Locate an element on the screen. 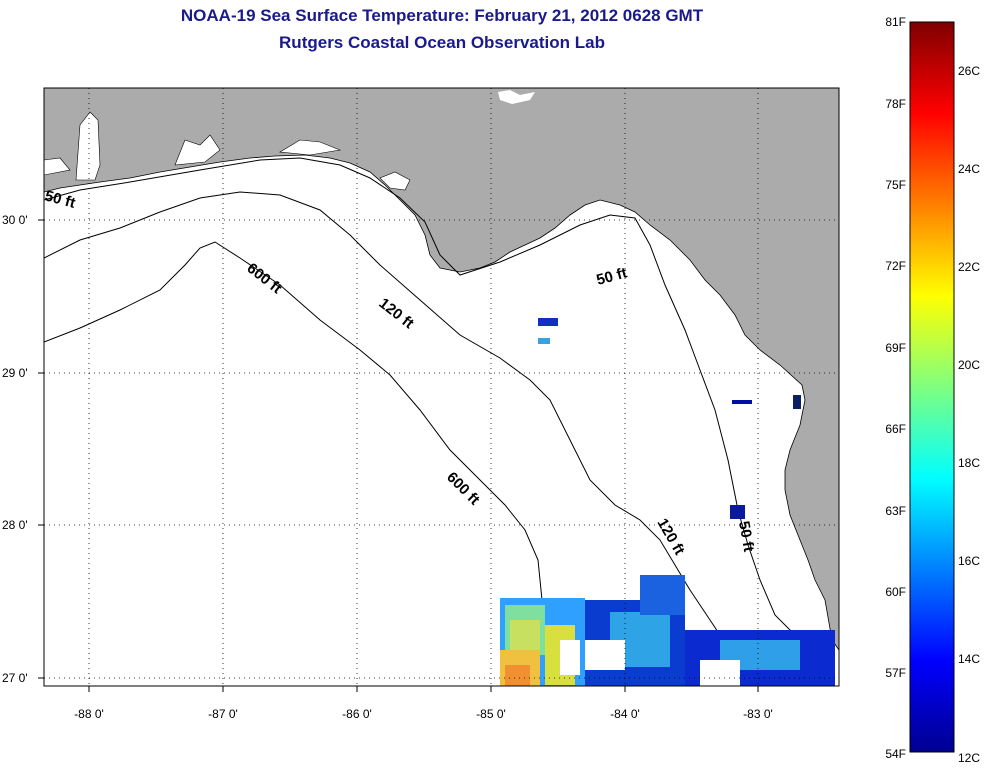  map-subtitle: Rutgers Coastal Ocean Observation Lab is located at coordinates (442, 42).